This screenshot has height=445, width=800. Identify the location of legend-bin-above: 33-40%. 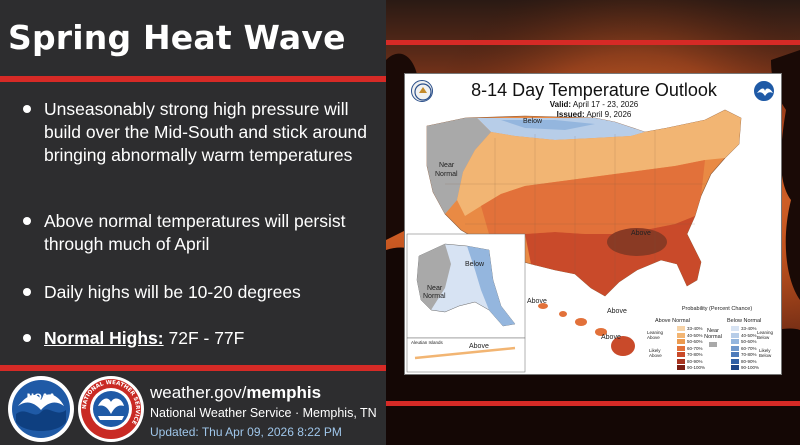
(695, 328).